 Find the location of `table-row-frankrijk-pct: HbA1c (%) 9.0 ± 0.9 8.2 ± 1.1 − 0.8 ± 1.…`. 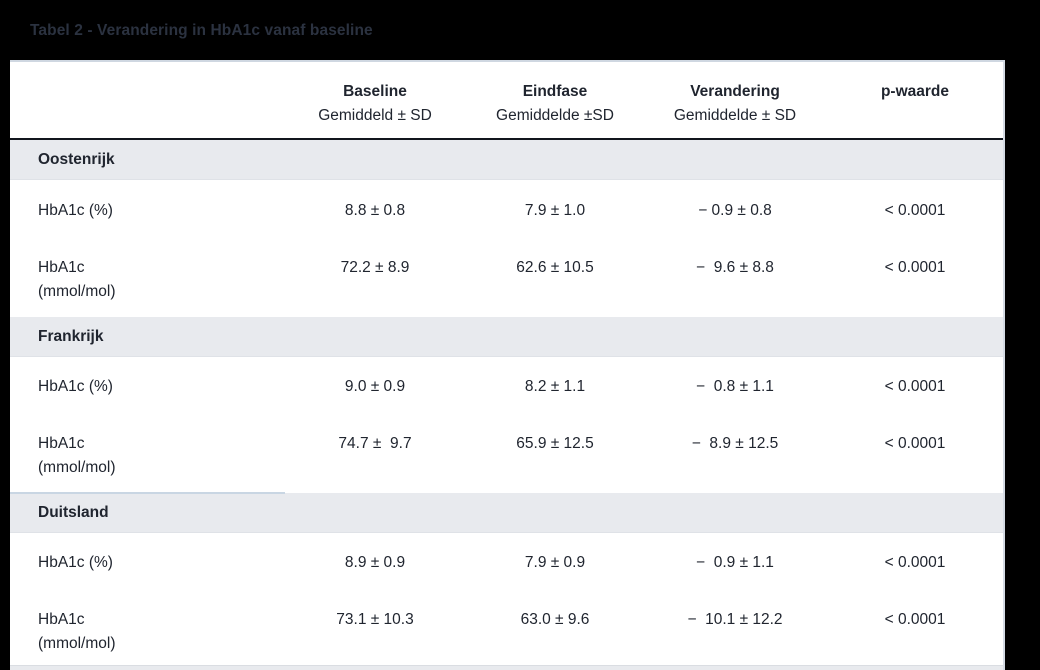

table-row-frankrijk-pct: HbA1c (%) 9.0 ± 0.9 8.2 ± 1.1 − 0.8 ± 1.… is located at coordinates (506, 387).